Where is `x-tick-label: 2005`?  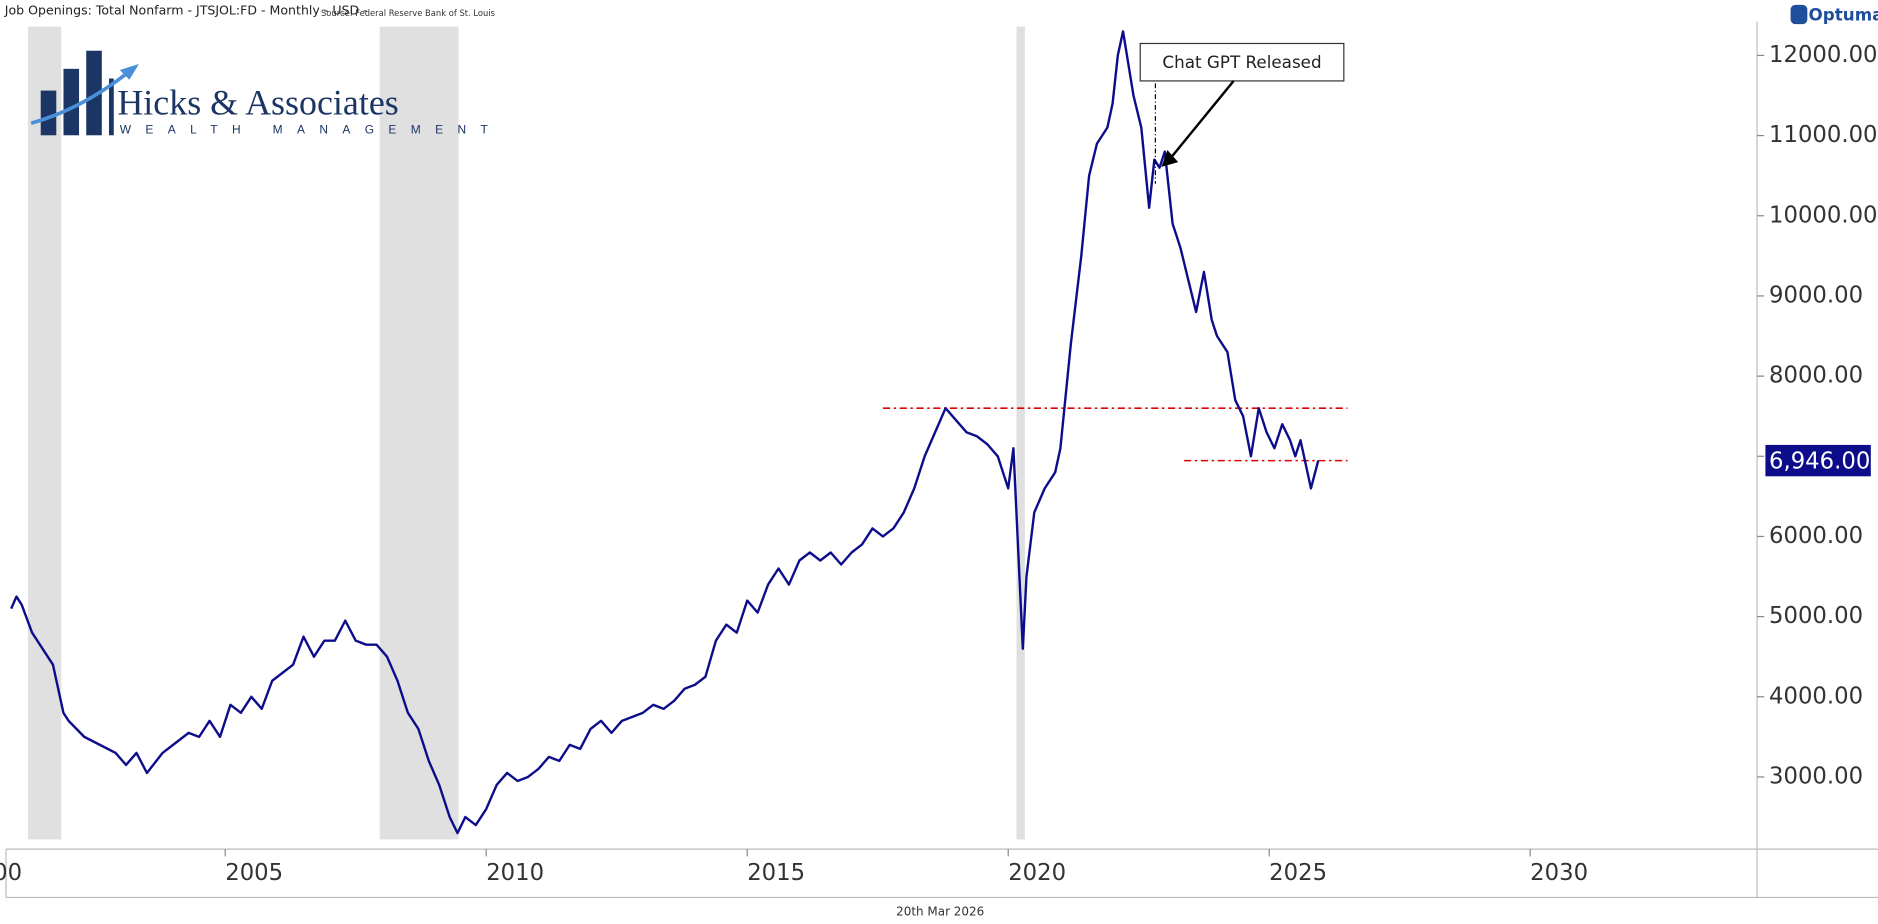 x-tick-label: 2005 is located at coordinates (254, 873).